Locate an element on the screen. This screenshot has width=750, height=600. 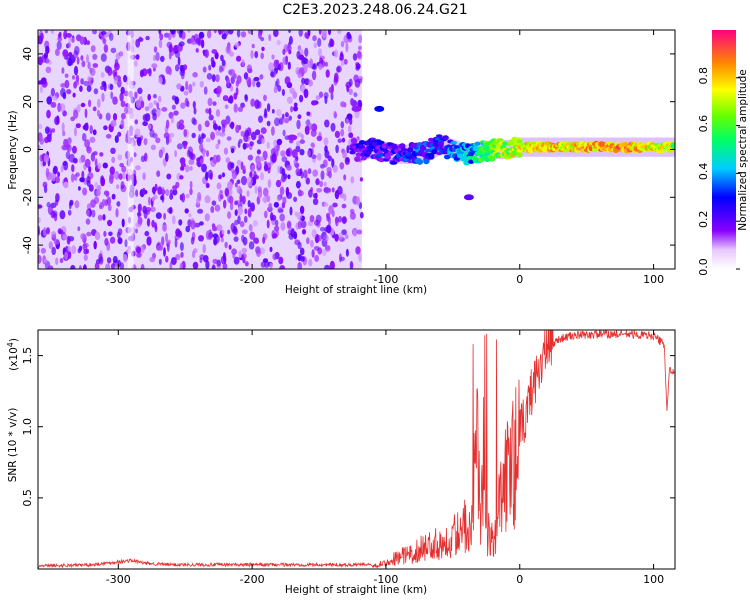
x-tick-label: 0 is located at coordinates (519, 579).